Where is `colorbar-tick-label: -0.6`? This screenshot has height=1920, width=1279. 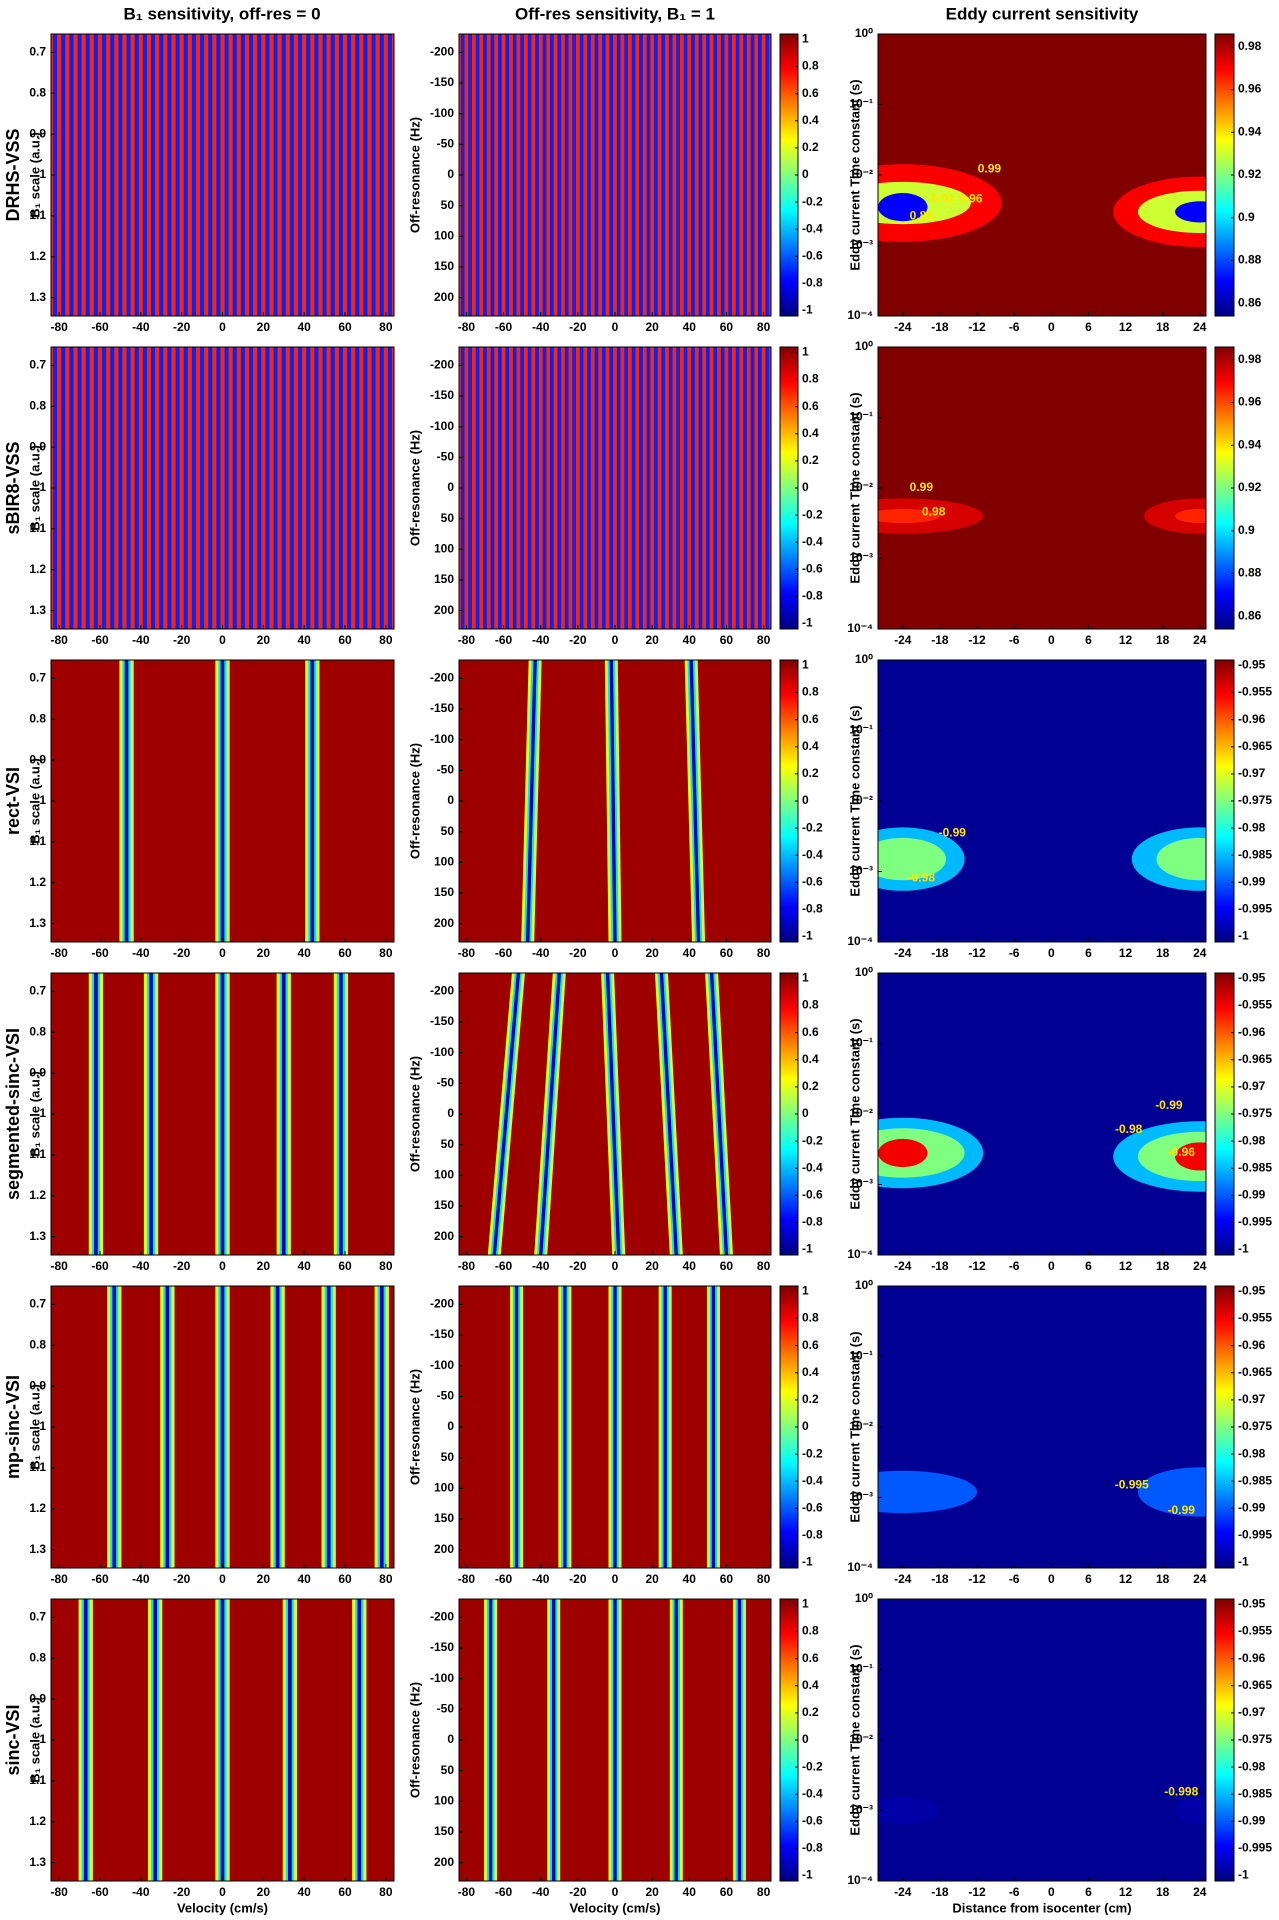 colorbar-tick-label: -0.6 is located at coordinates (812, 1508).